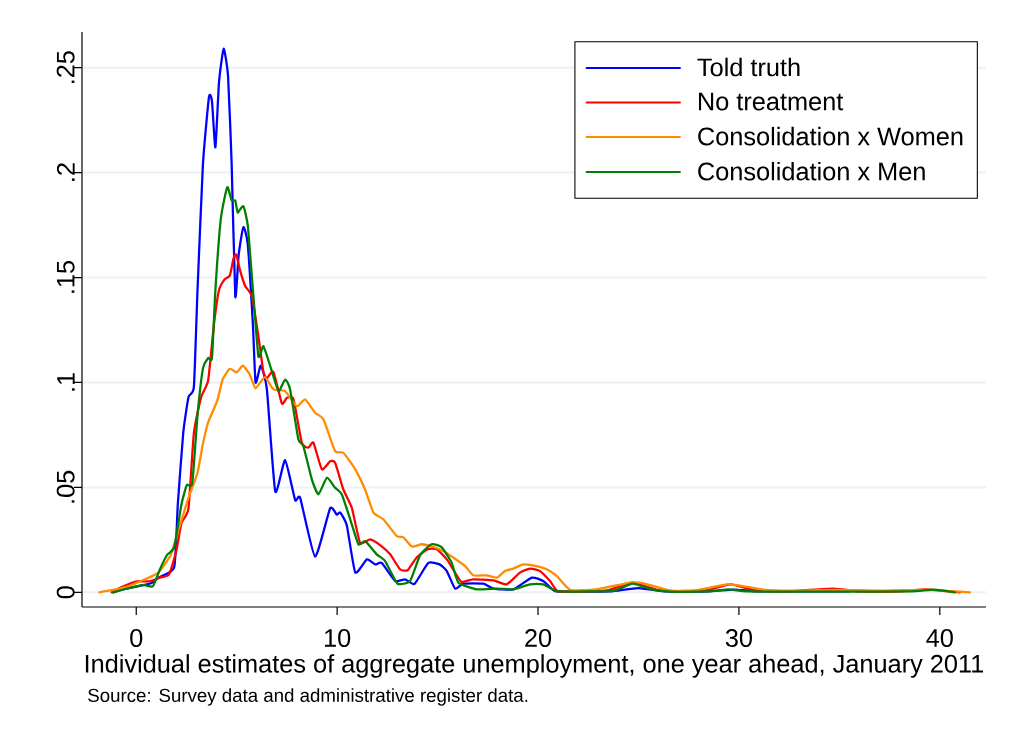 The image size is (1010, 736). Describe the element at coordinates (811, 171) in the screenshot. I see `legend-label: Consolidation x Men` at that location.